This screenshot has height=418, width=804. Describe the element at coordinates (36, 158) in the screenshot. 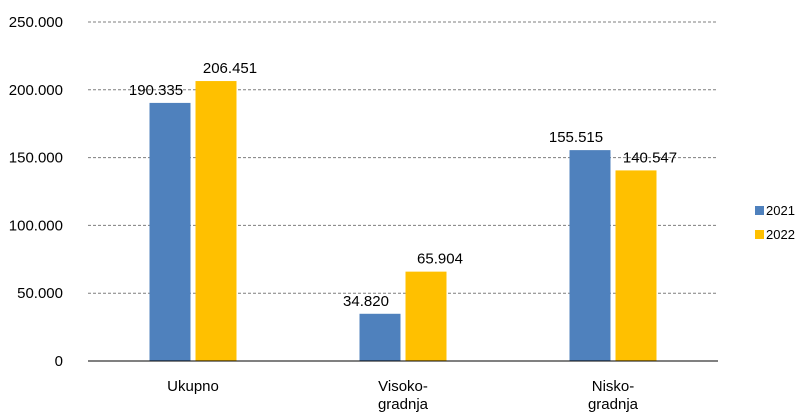

I see `y-tick-label: 150.000` at that location.